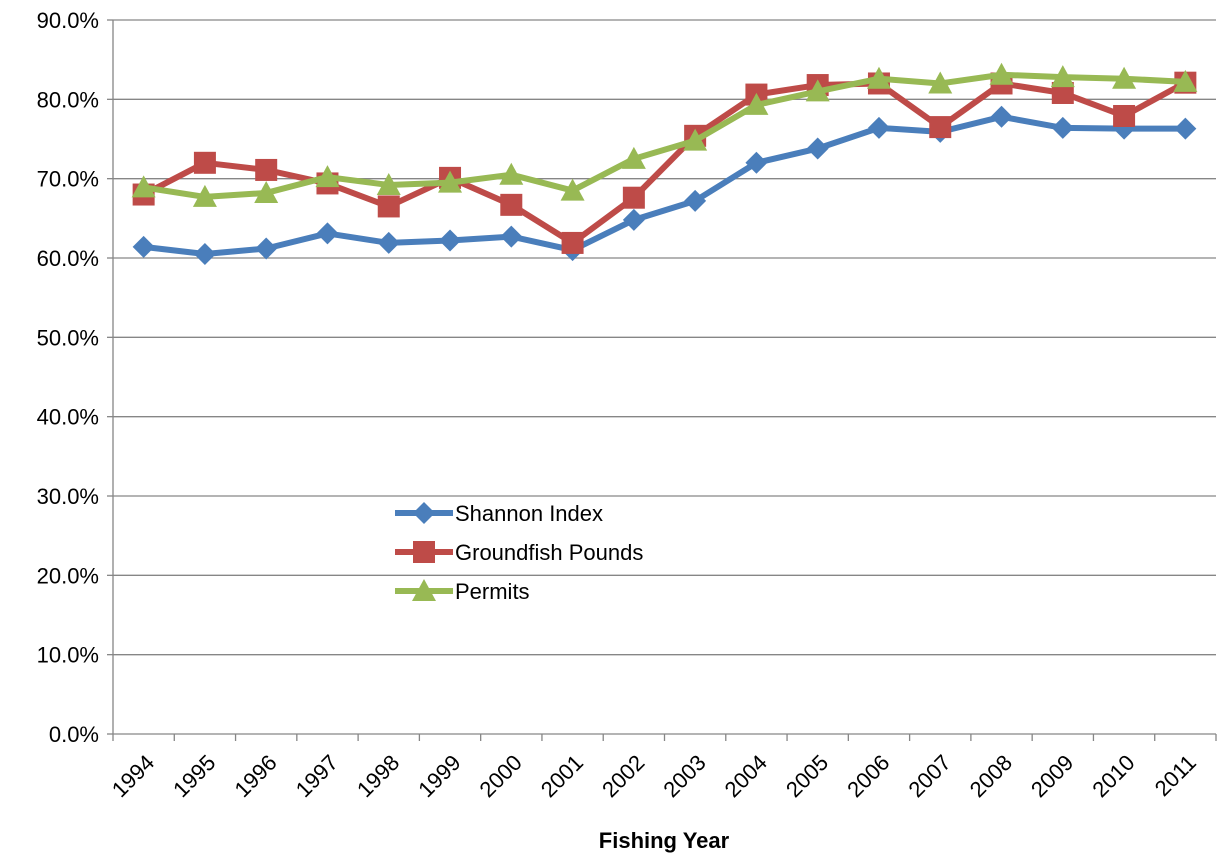 The width and height of the screenshot is (1221, 866). What do you see at coordinates (68, 496) in the screenshot?
I see `y-tick-label: 30.0%` at bounding box center [68, 496].